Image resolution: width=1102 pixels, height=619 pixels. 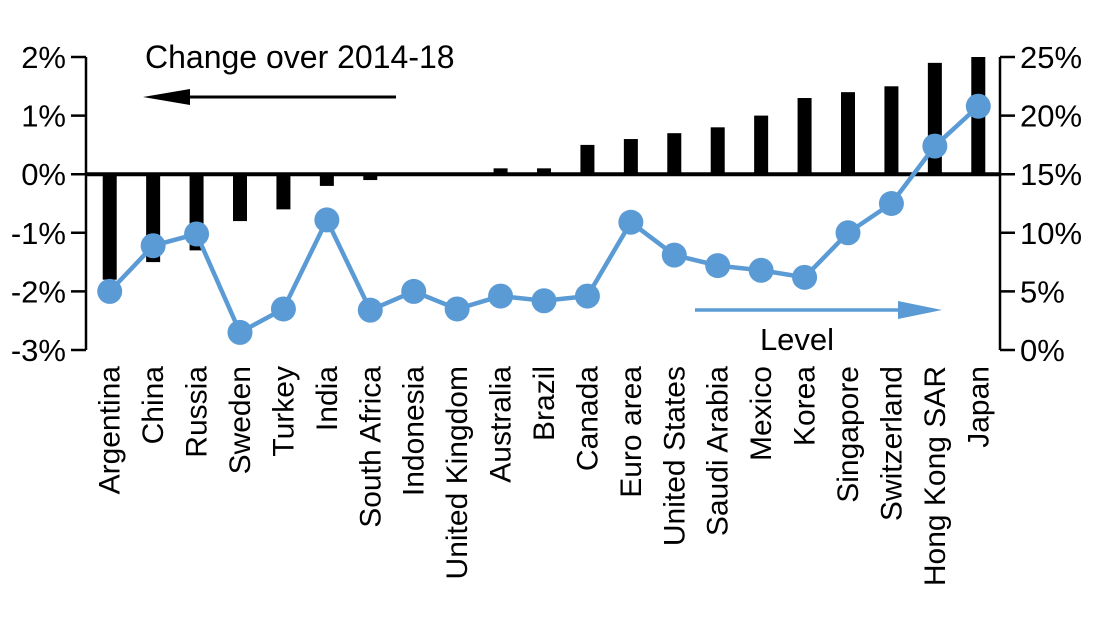 I want to click on right-axis-tick-label: 25%, so click(x=1051, y=57).